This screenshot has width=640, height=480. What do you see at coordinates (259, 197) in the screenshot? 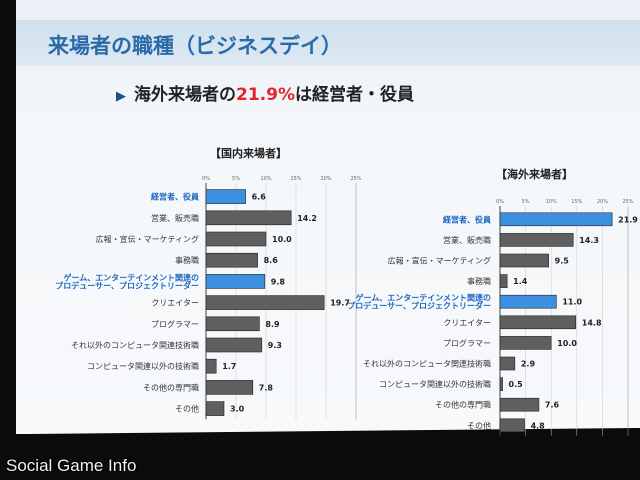
I see `domestic-value-label: 6.6` at bounding box center [259, 197].